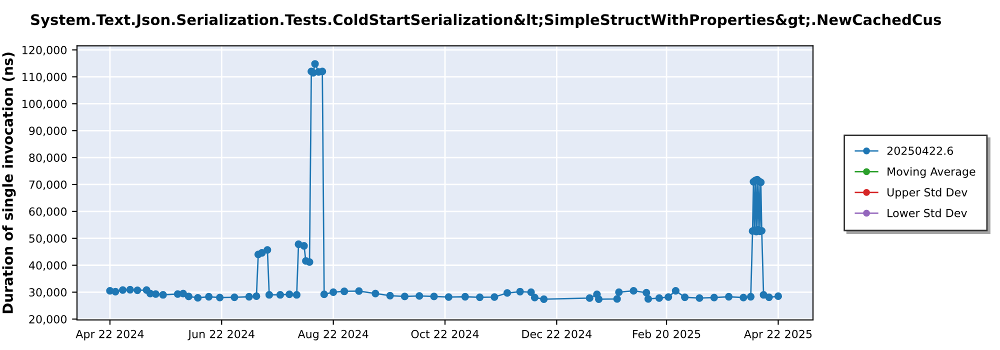 This screenshot has width=1000, height=350. Describe the element at coordinates (48, 320) in the screenshot. I see `y-tick-label: 20,000` at that location.